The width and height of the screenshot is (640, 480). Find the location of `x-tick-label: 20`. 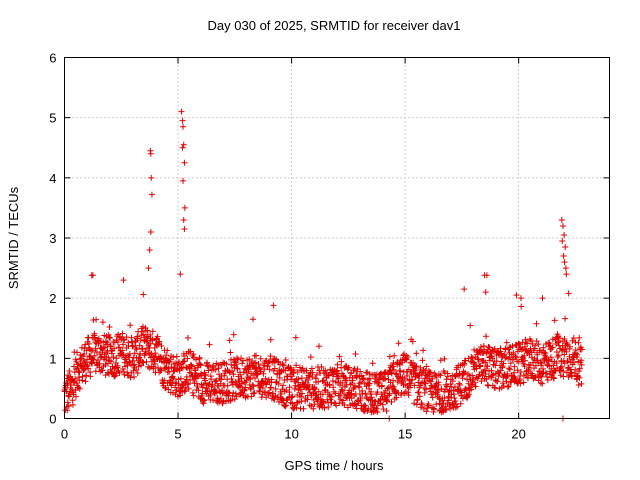

x-tick-label: 20 is located at coordinates (518, 434).